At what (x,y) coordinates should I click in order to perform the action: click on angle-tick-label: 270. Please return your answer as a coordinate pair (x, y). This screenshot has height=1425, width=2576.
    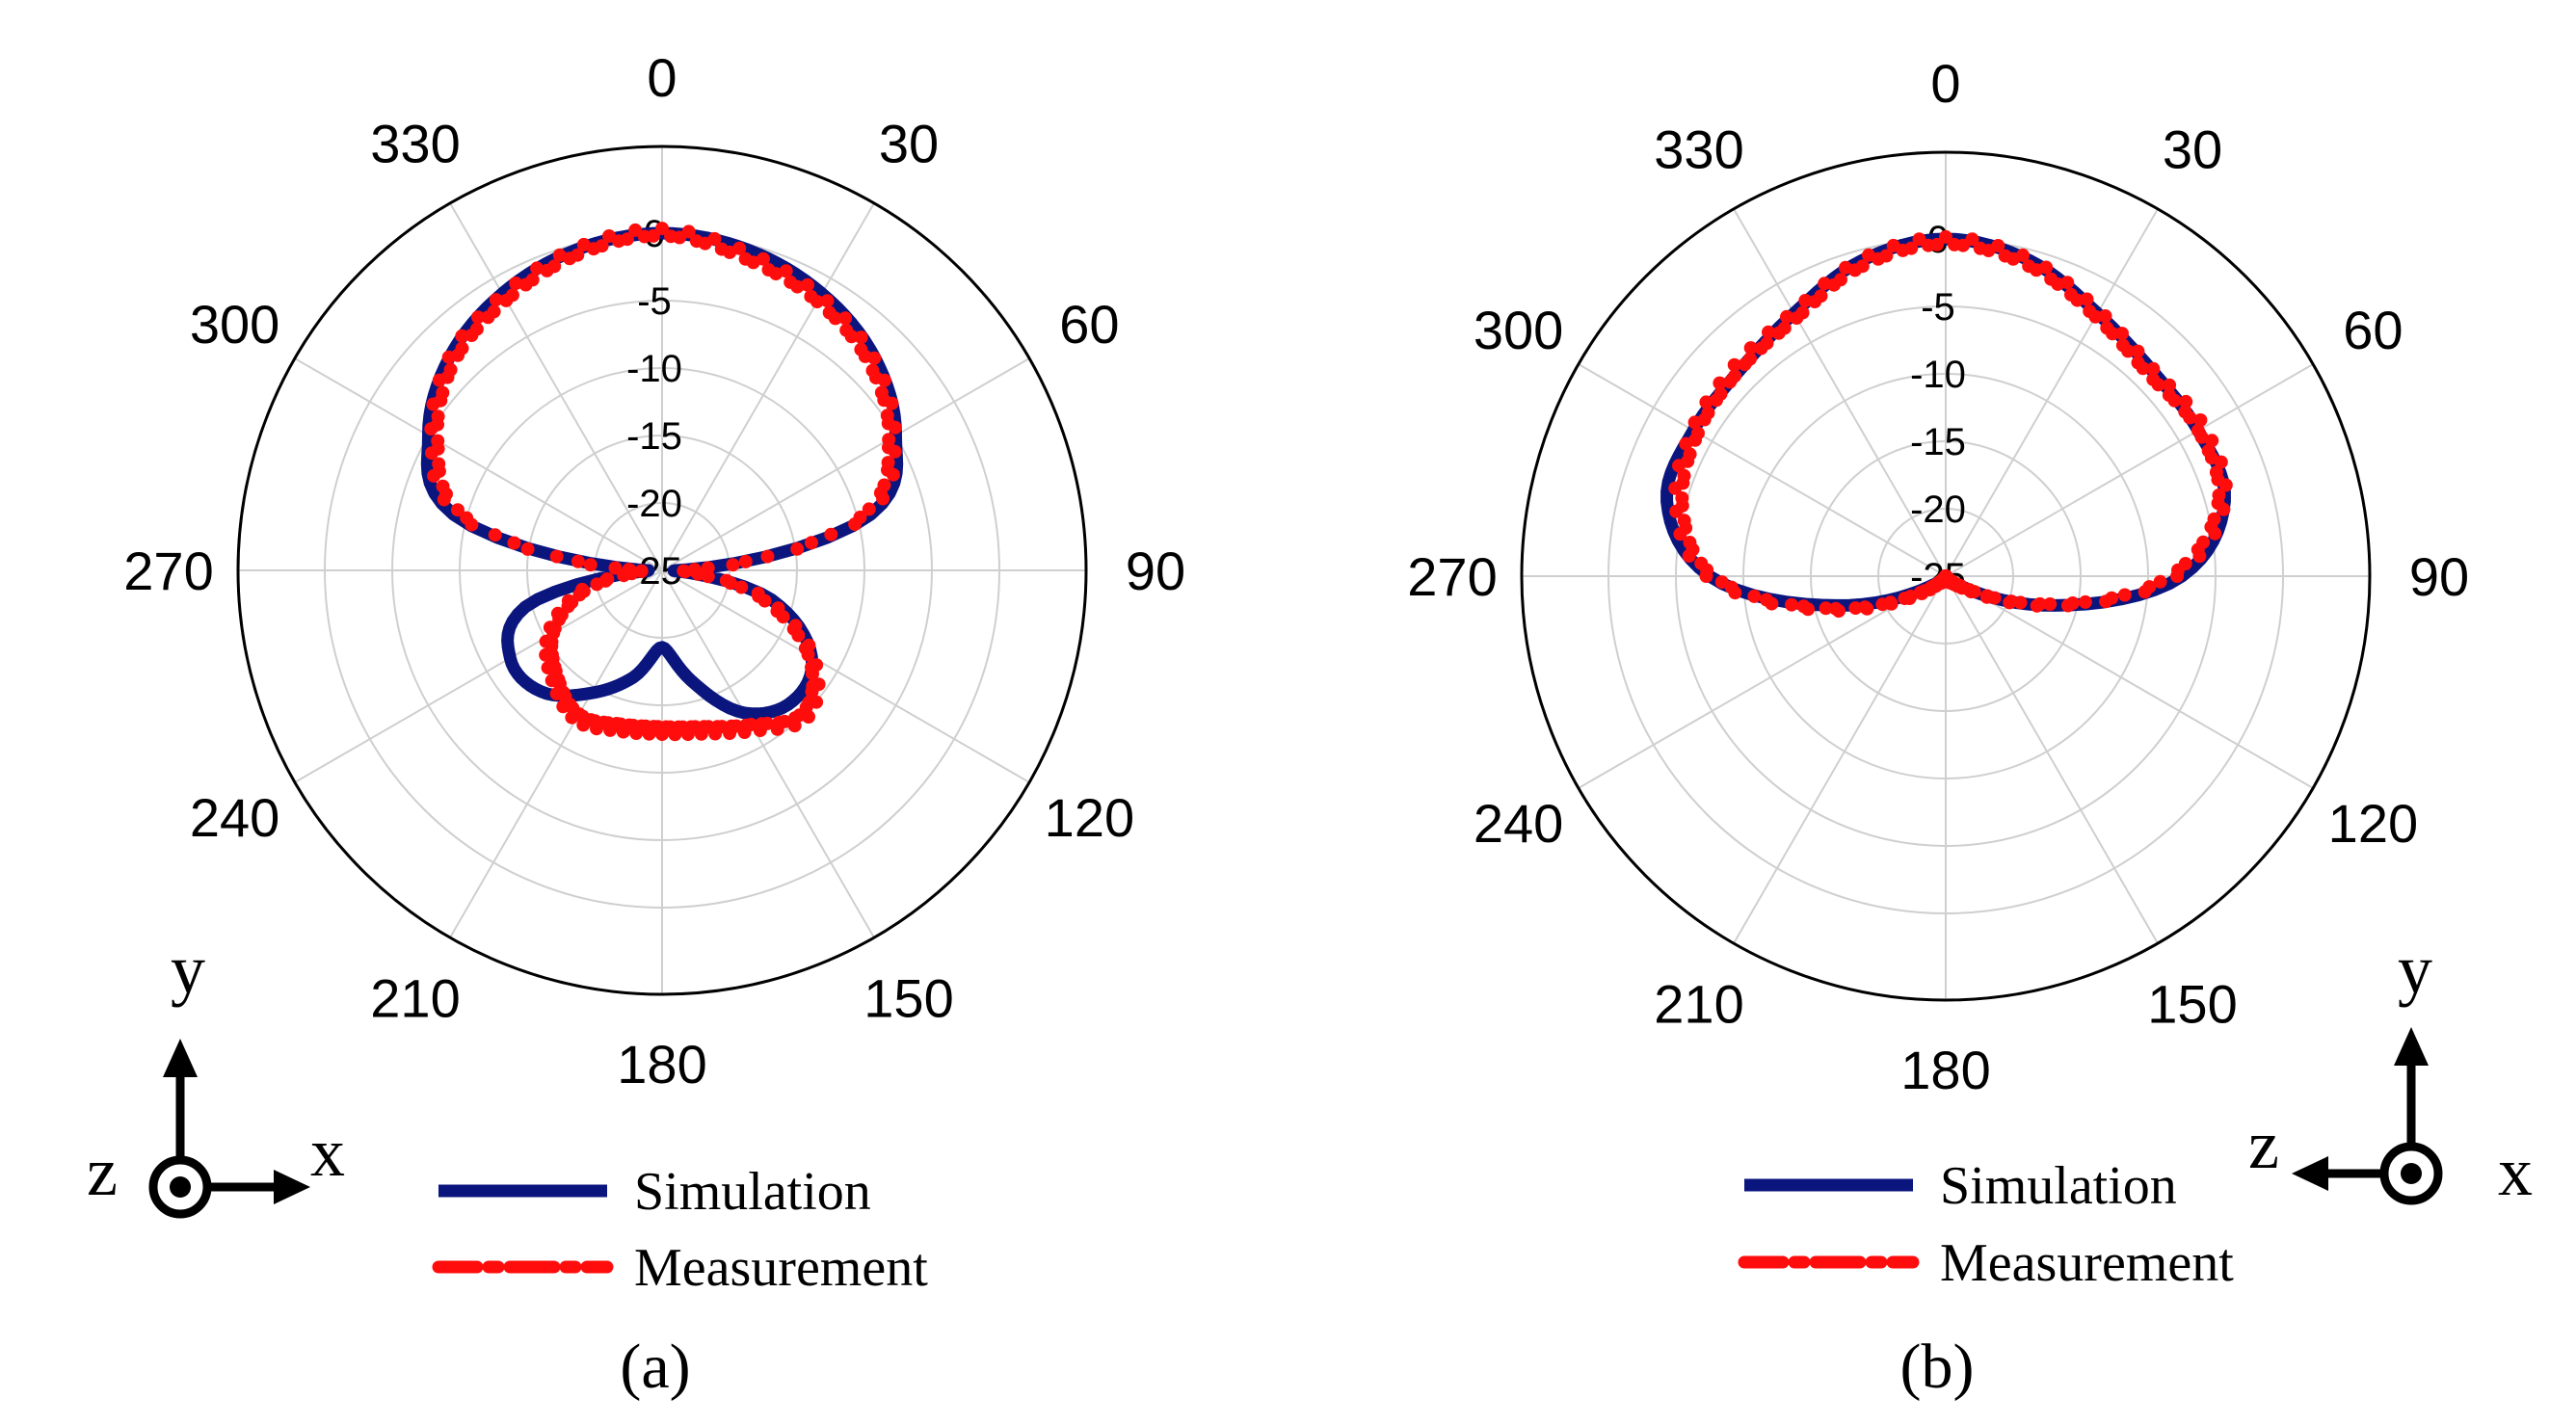
    Looking at the image, I should click on (1452, 576).